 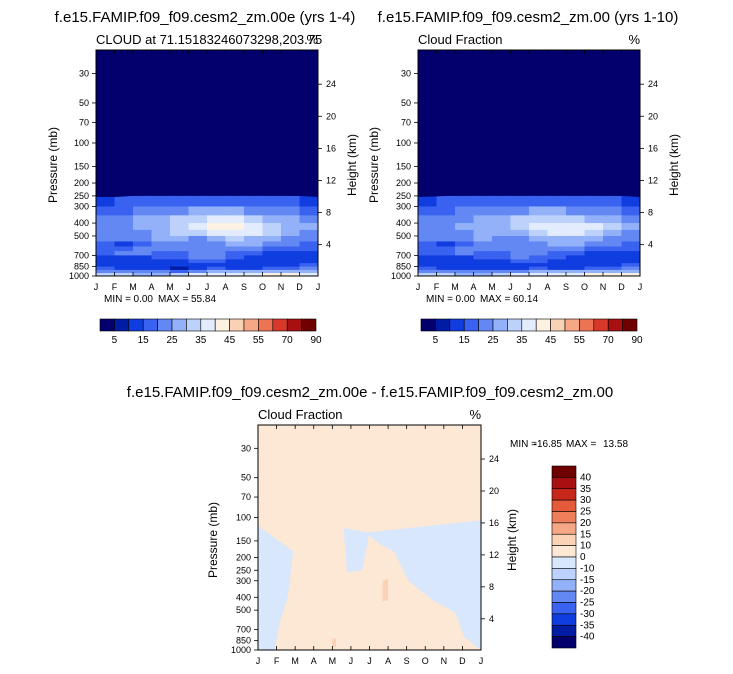 What do you see at coordinates (566, 287) in the screenshot?
I see `x-tick-label: S` at bounding box center [566, 287].